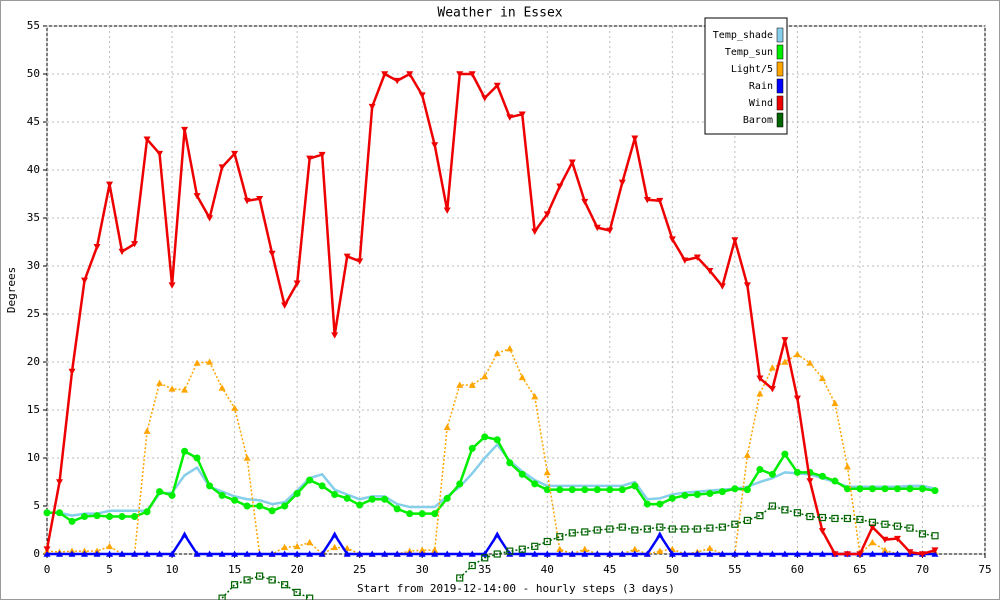 This screenshot has width=1000, height=600. Describe the element at coordinates (234, 569) in the screenshot. I see `x-tick-label: 15` at that location.